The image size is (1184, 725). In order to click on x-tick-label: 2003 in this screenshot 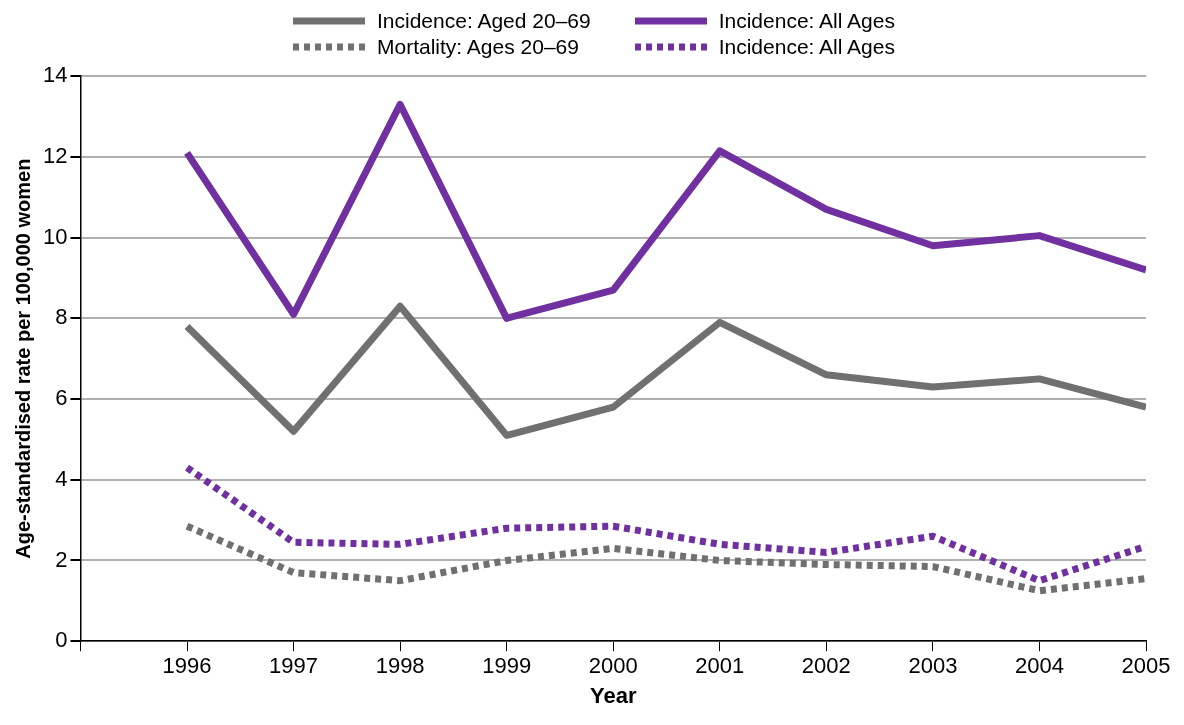, I will do `click(933, 666)`.